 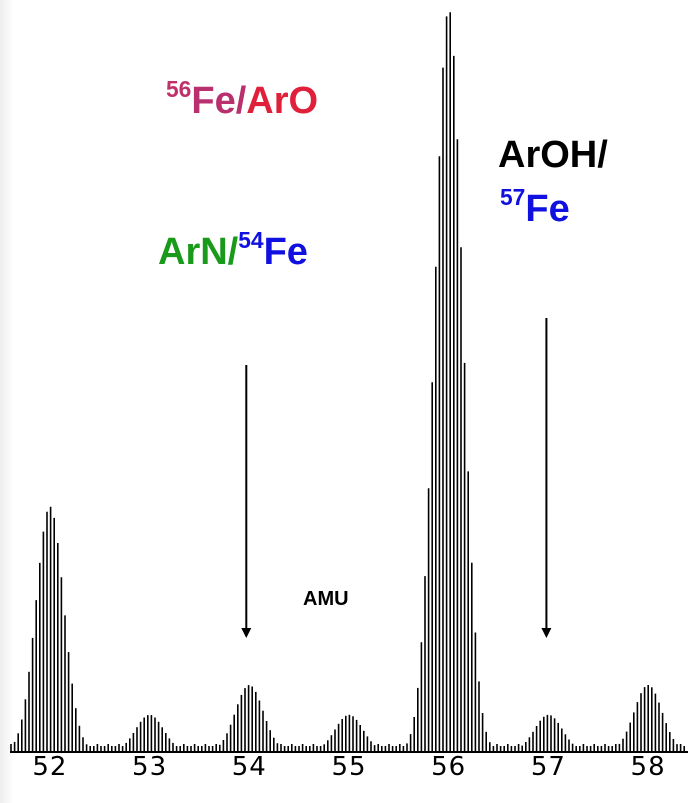 I want to click on annotation-fe56-aro: 56Fe/ArO, so click(x=242, y=100).